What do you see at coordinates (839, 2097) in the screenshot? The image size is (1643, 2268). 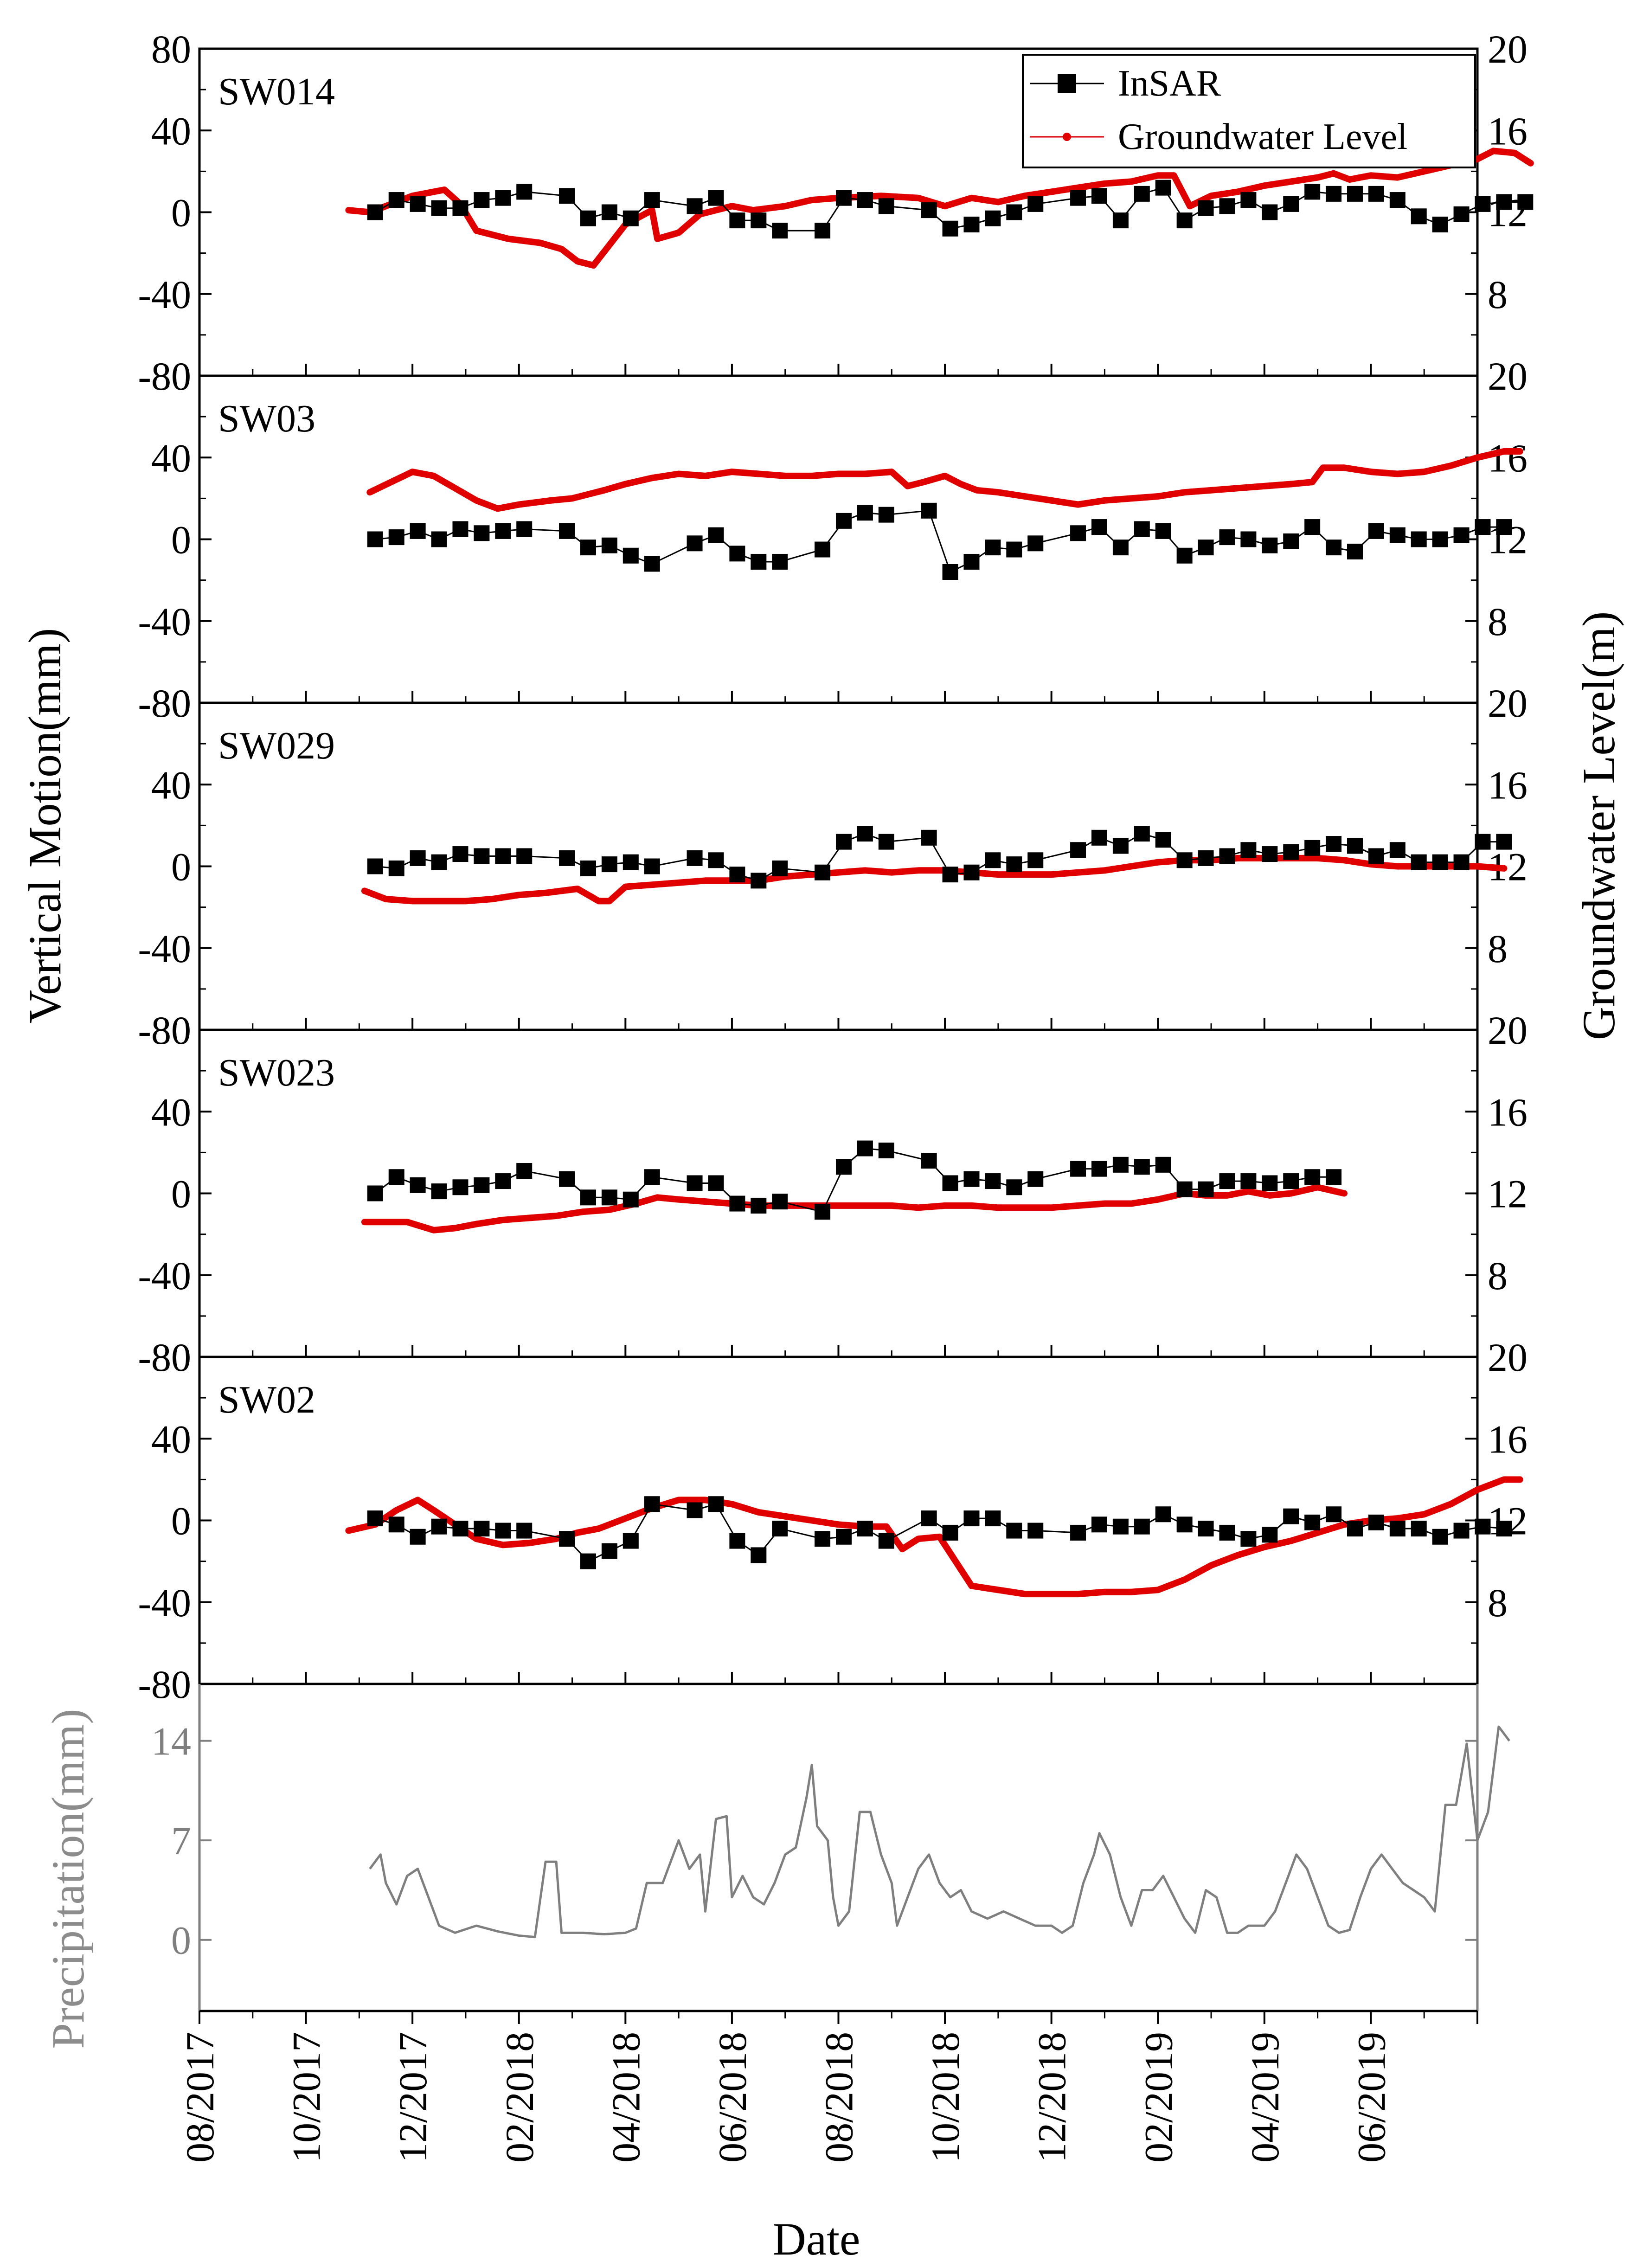 I see `x-tick-label: 08/2018` at bounding box center [839, 2097].